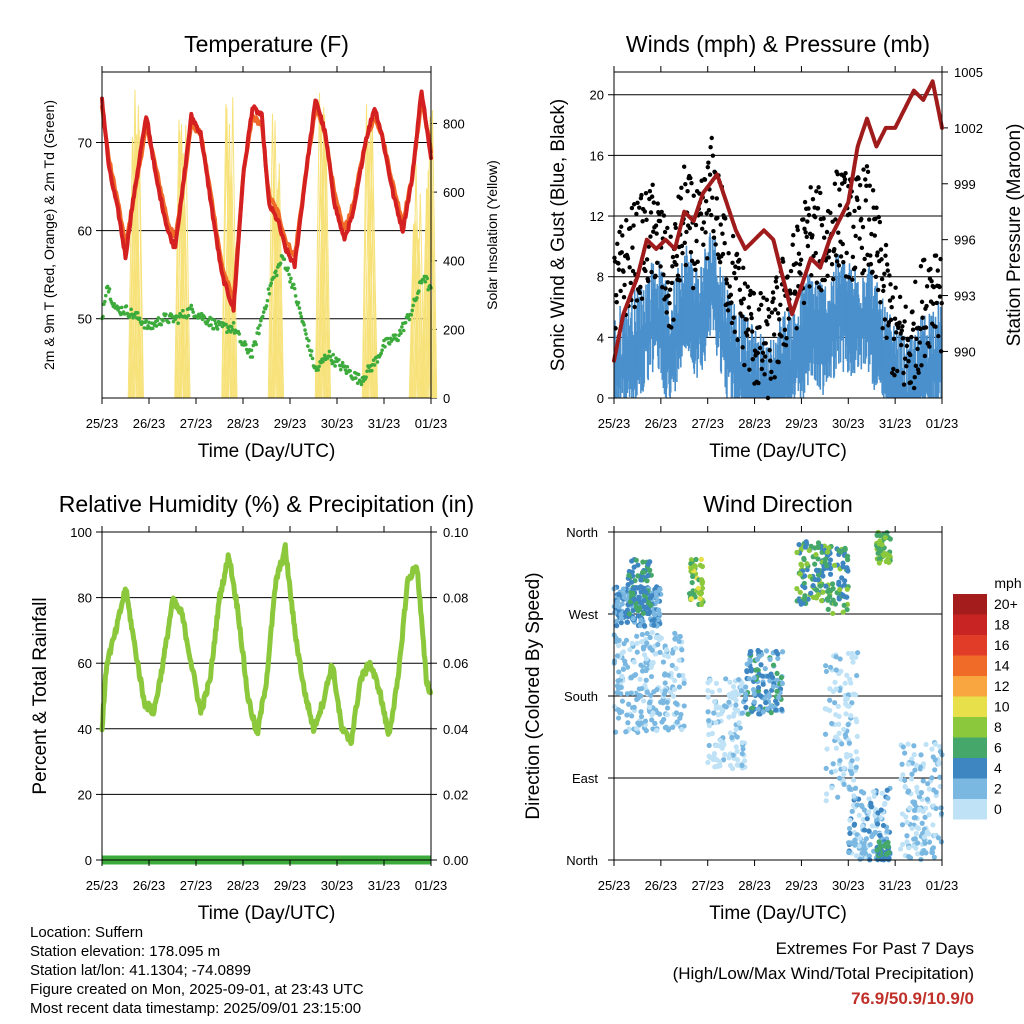 The height and width of the screenshot is (1024, 1024). What do you see at coordinates (600, 337) in the screenshot?
I see `y-tick-label: 4` at bounding box center [600, 337].